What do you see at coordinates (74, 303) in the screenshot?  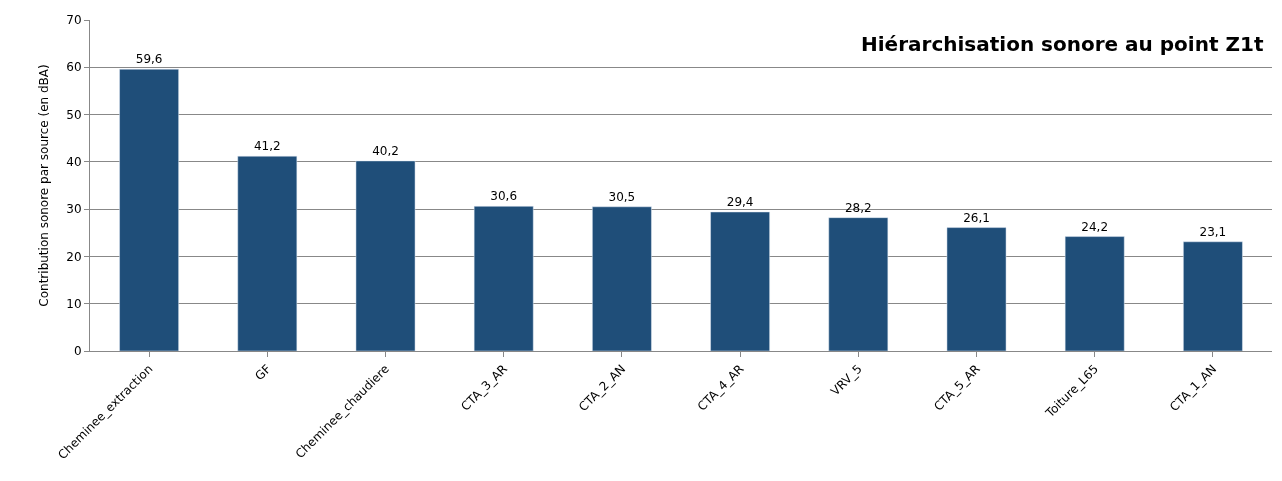 I see `y-tick-label: 10` at bounding box center [74, 303].